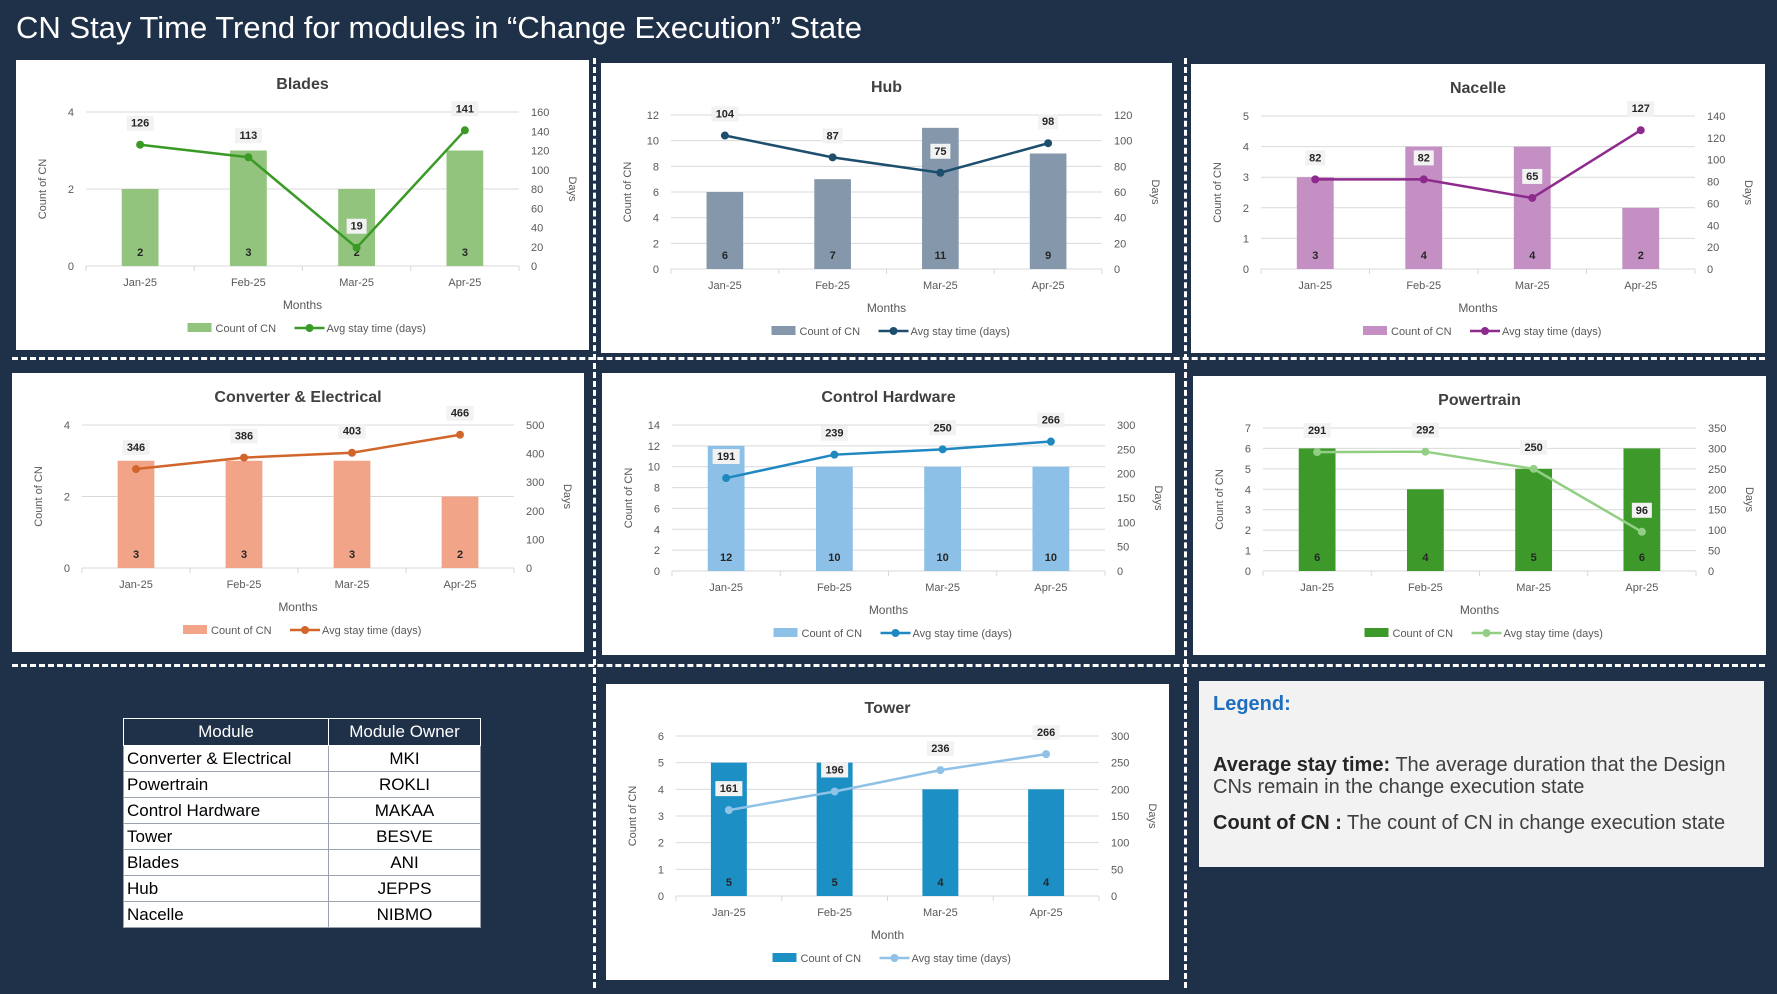 This screenshot has width=1777, height=994. Describe the element at coordinates (460, 555) in the screenshot. I see `bar-data-label: 2` at that location.